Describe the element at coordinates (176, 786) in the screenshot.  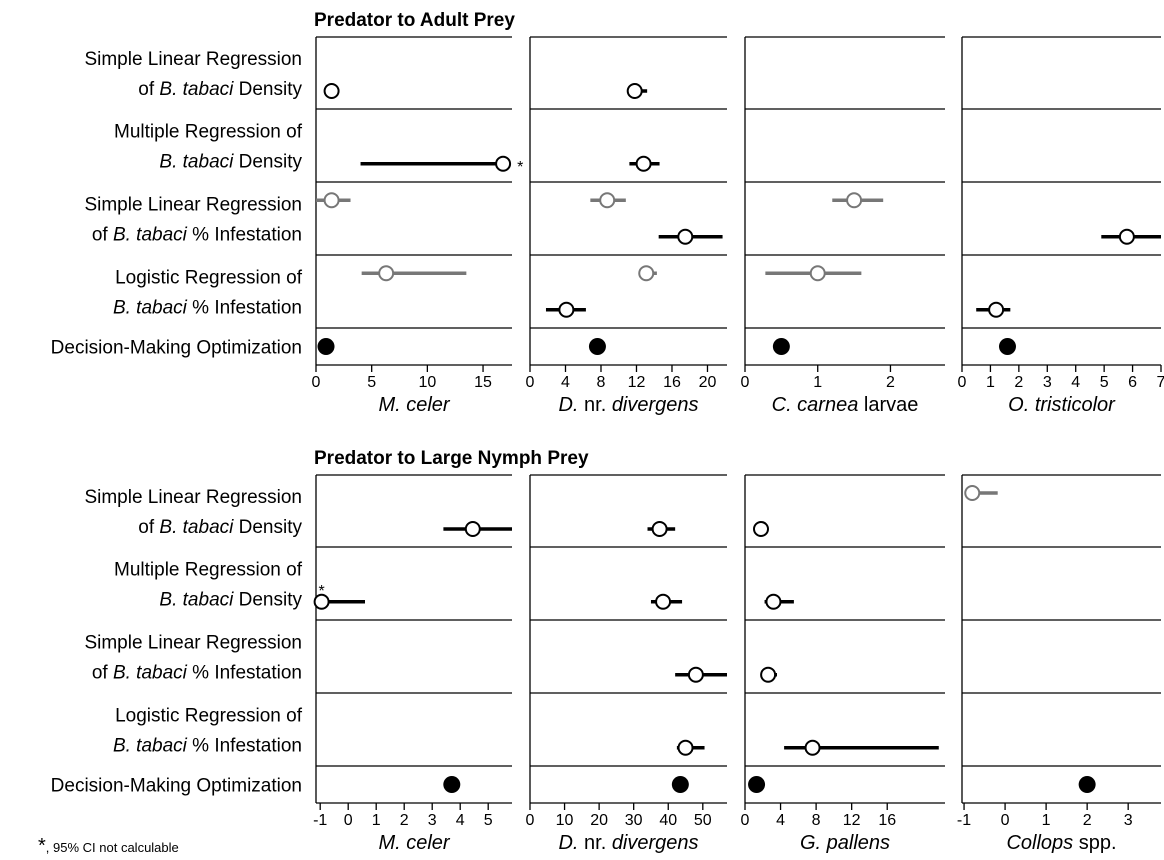
I see `row-label: Decision-Making Optimization` at that location.